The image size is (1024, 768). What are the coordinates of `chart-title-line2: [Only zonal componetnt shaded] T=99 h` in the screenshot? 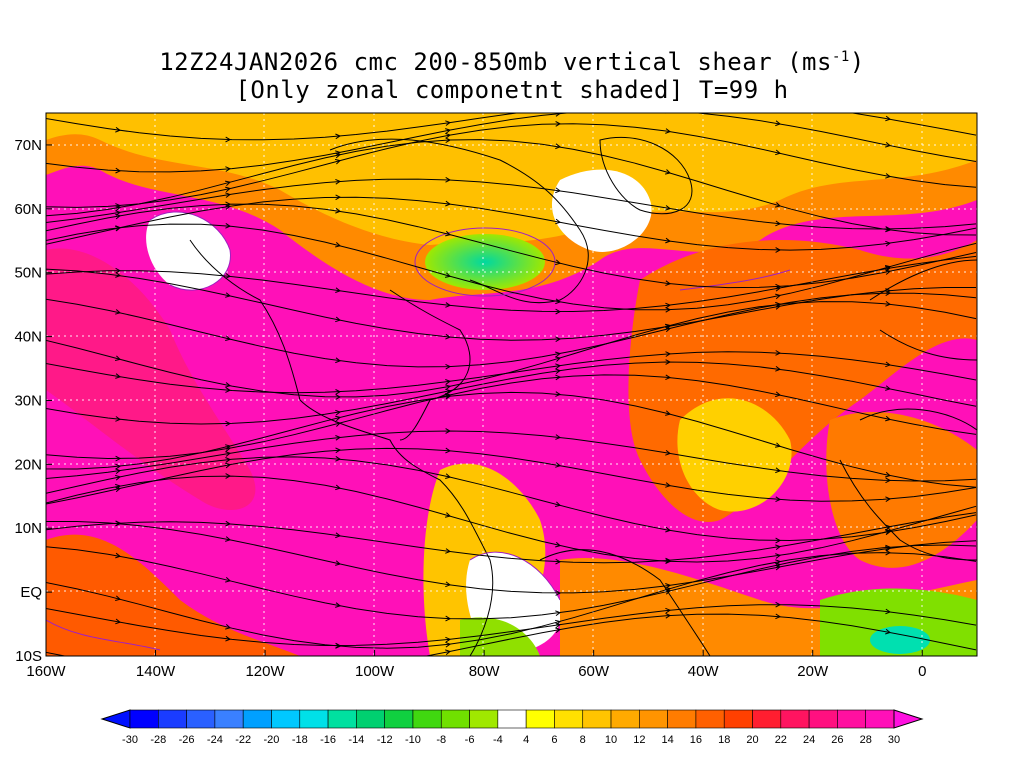 It's located at (512, 90).